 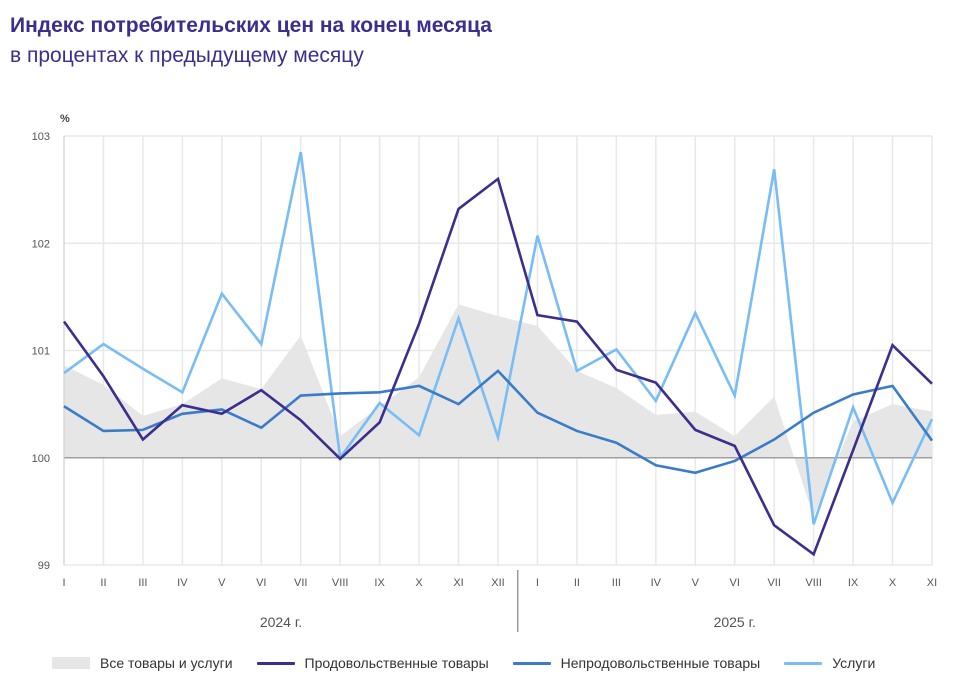 I want to click on year-label-2024: 2024 г., so click(x=281, y=622).